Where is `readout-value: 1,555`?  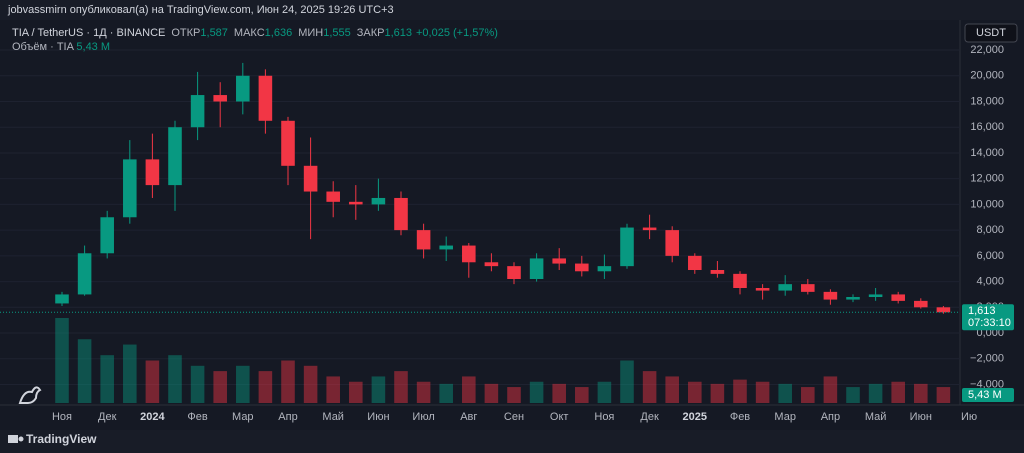
readout-value: 1,555 is located at coordinates (337, 33).